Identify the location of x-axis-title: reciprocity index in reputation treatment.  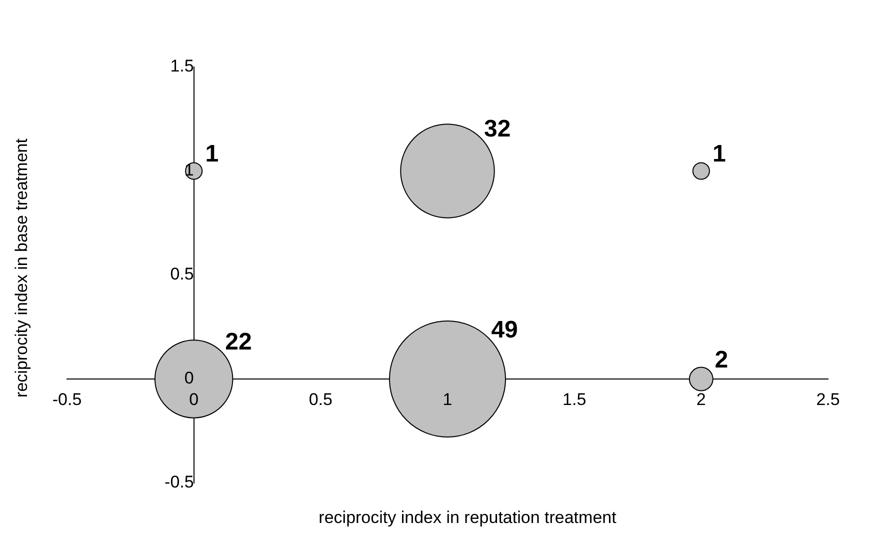
(468, 518).